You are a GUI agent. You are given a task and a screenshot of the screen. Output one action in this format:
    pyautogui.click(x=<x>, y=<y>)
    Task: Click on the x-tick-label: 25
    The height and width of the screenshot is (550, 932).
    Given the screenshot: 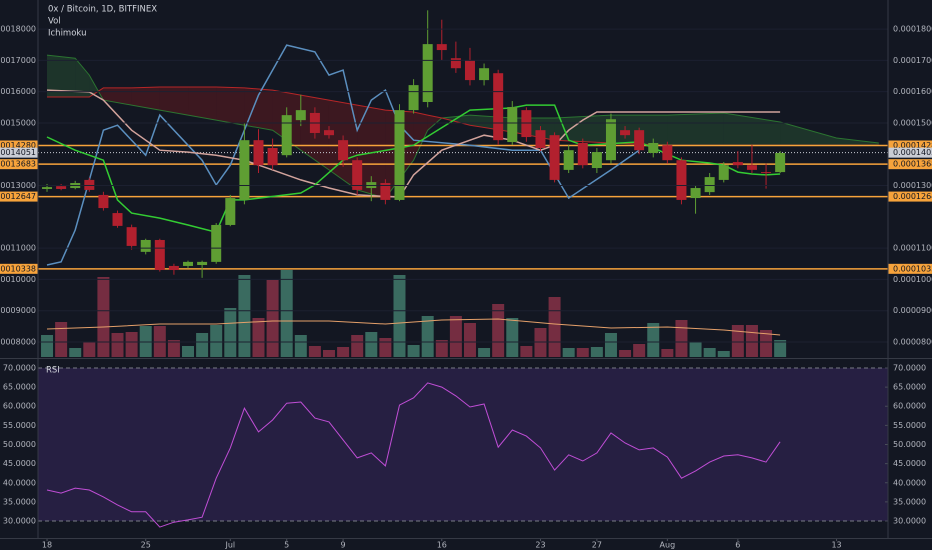 What is the action you would take?
    pyautogui.click(x=146, y=545)
    